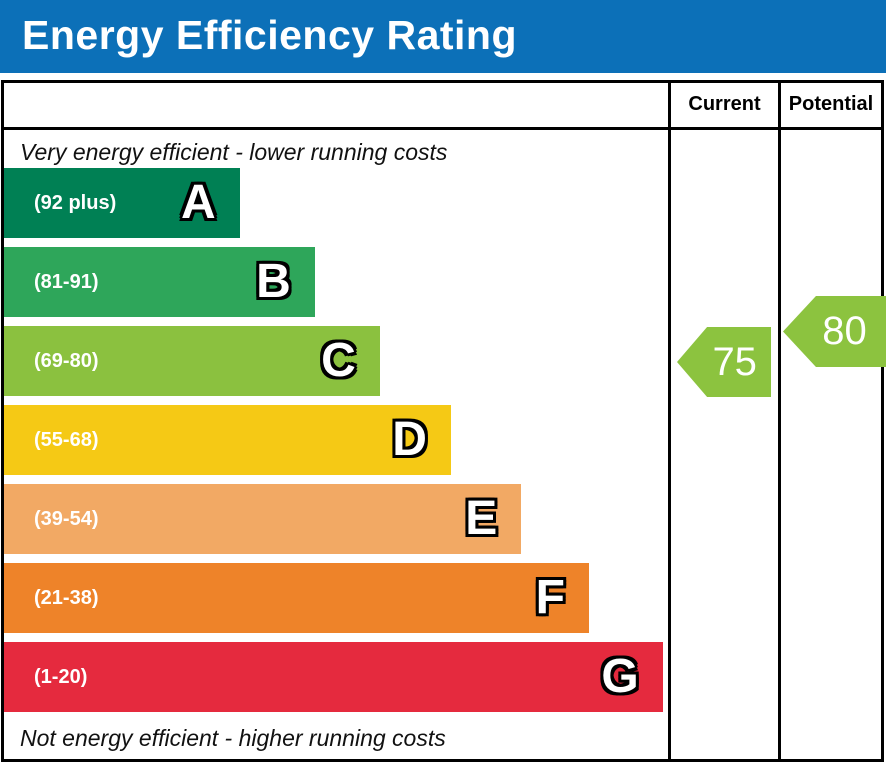  Describe the element at coordinates (159, 282) in the screenshot. I see `band-B: (81-91) B` at that location.